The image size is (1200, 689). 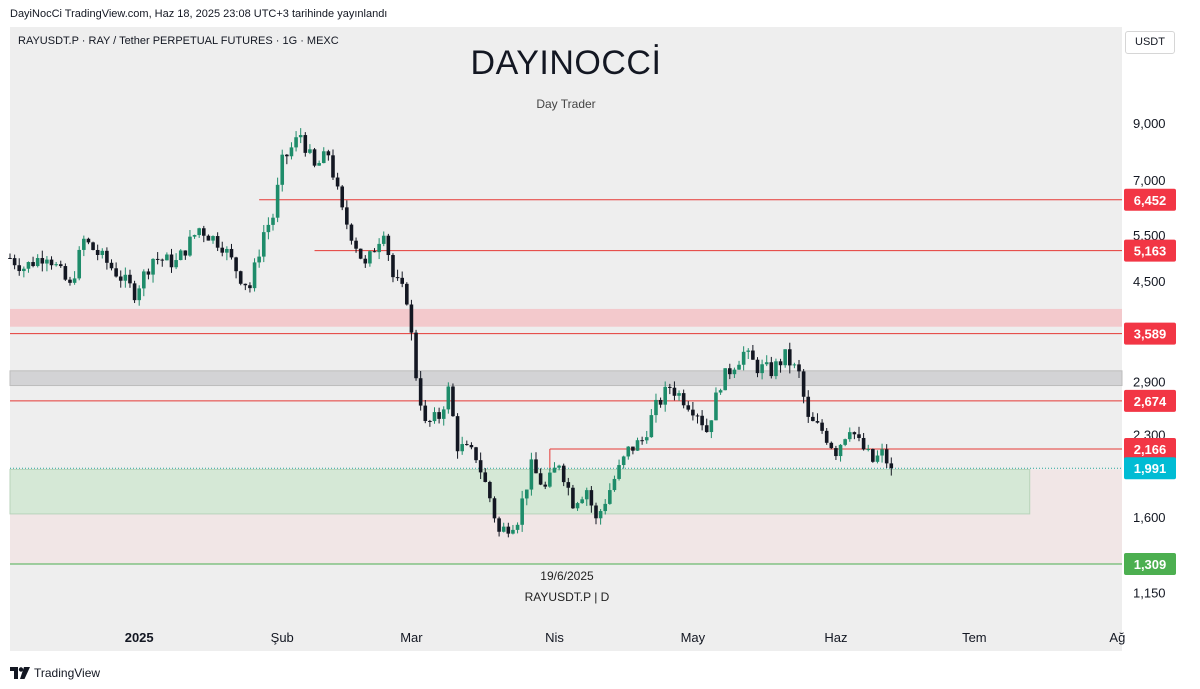 What do you see at coordinates (1149, 381) in the screenshot?
I see `y-tick-label: 2,900` at bounding box center [1149, 381].